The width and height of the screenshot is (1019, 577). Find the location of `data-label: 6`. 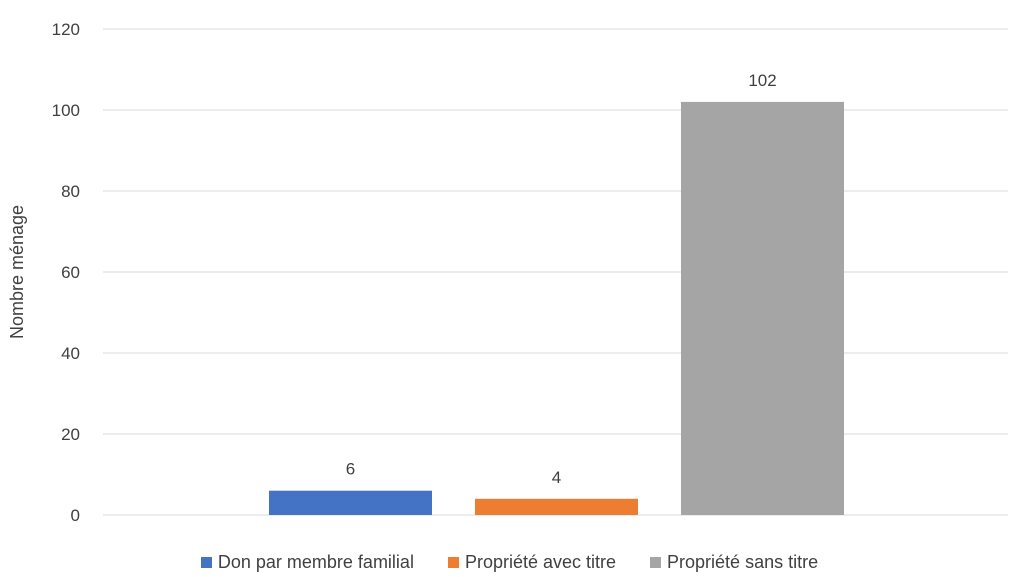

data-label: 6 is located at coordinates (350, 469).